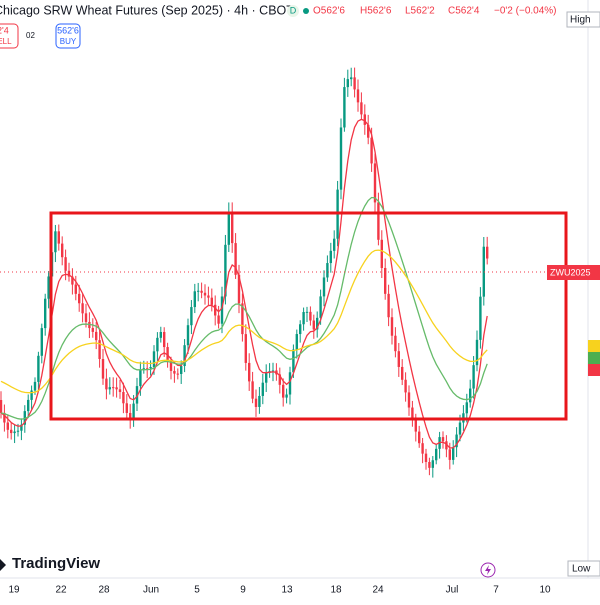 Image resolution: width=600 pixels, height=605 pixels. Describe the element at coordinates (545, 590) in the screenshot. I see `time-label: 10` at that location.